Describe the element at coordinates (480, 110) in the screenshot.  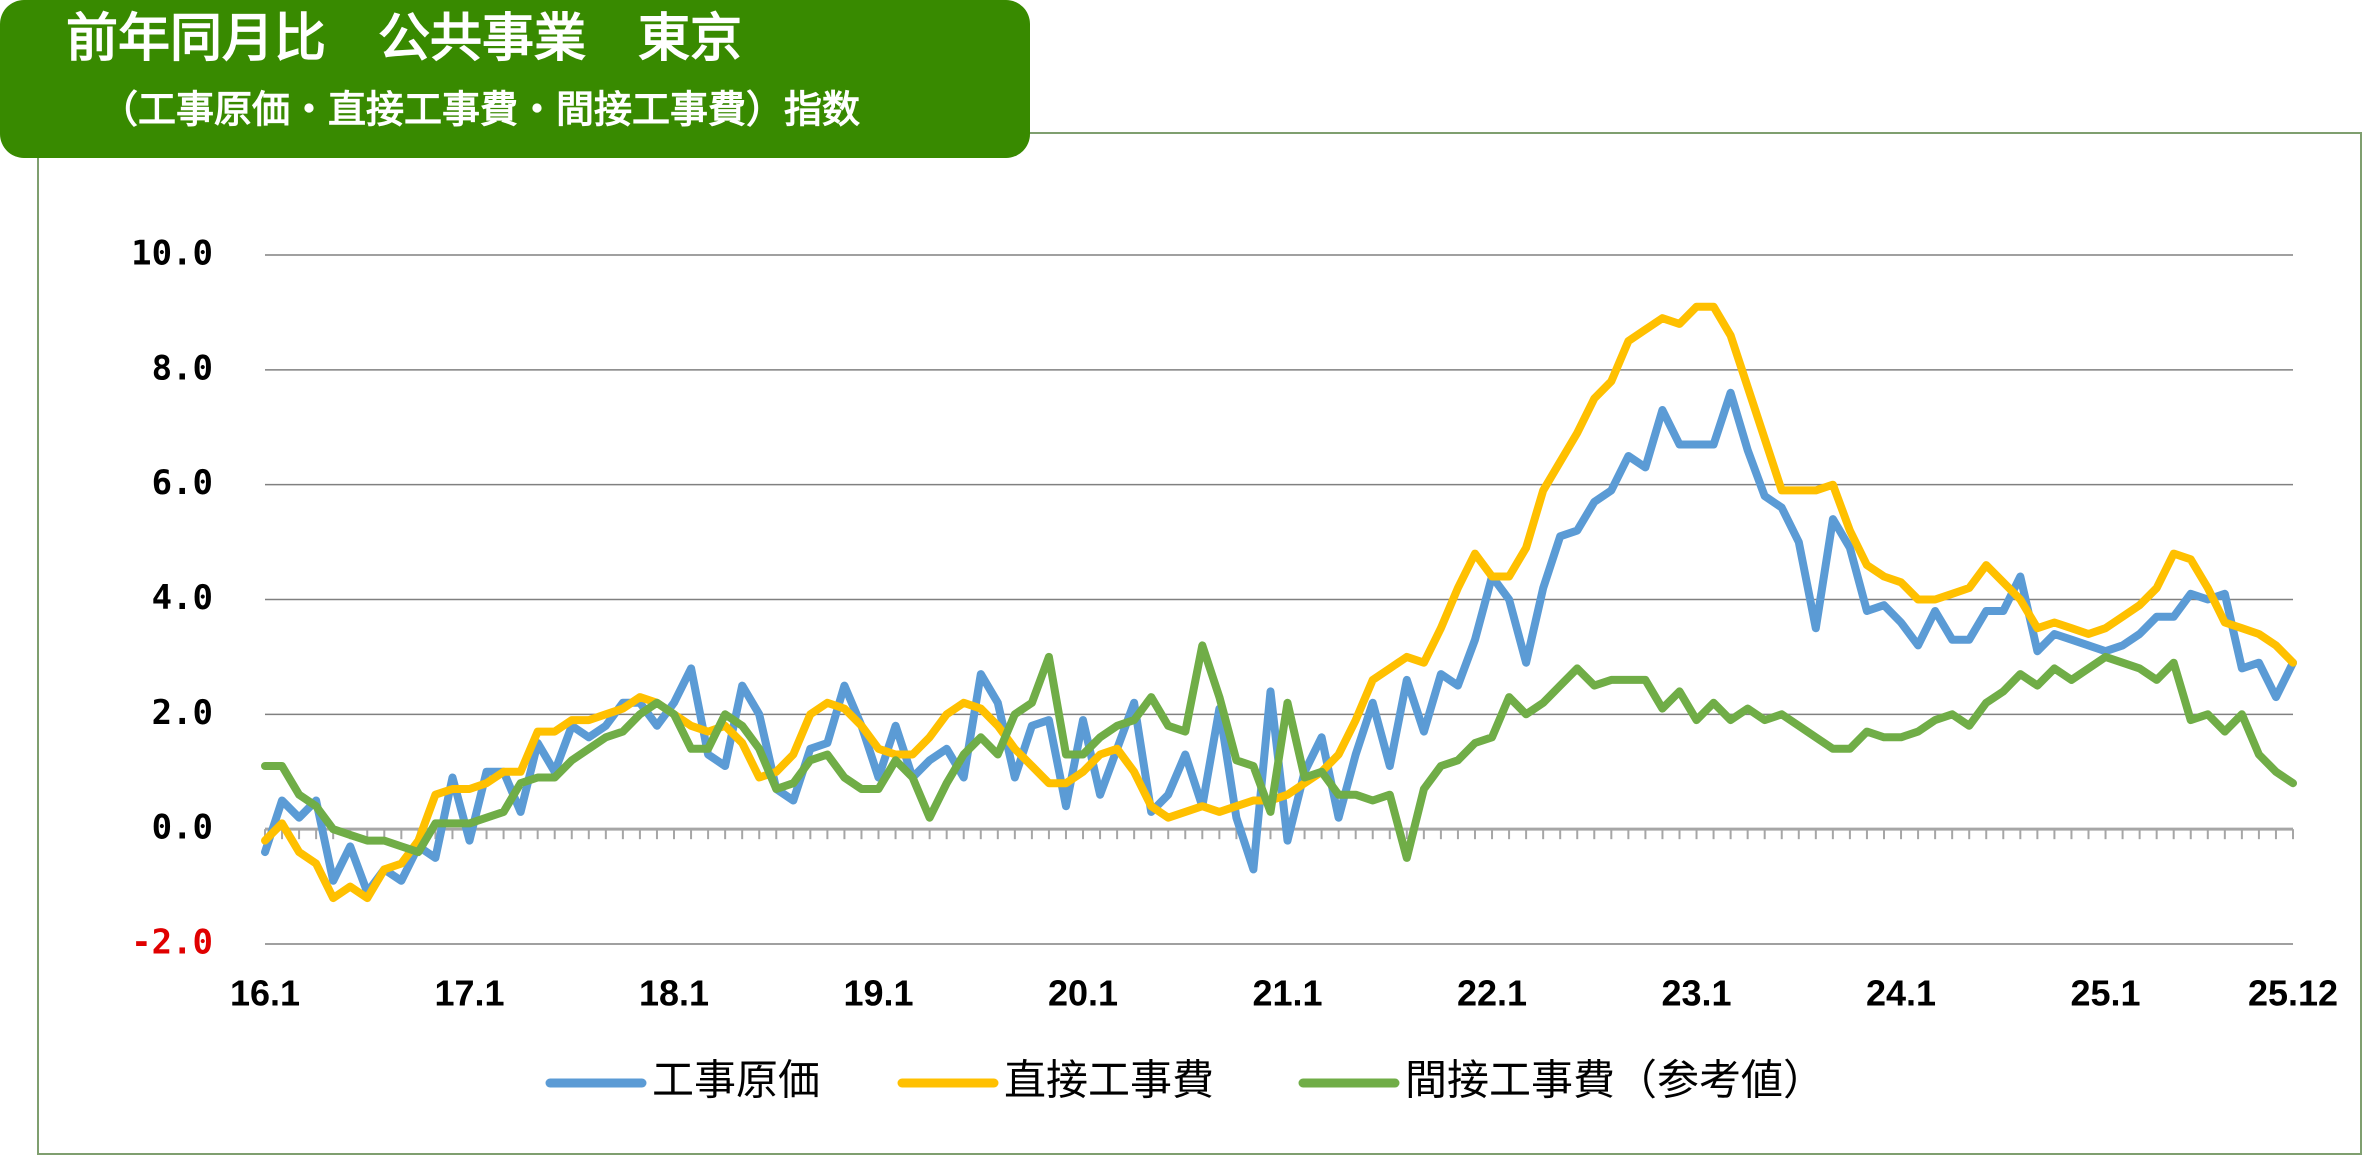
I see `chart-subtitle: （工事原価・直接工事費・間接工事費）指数` at that location.